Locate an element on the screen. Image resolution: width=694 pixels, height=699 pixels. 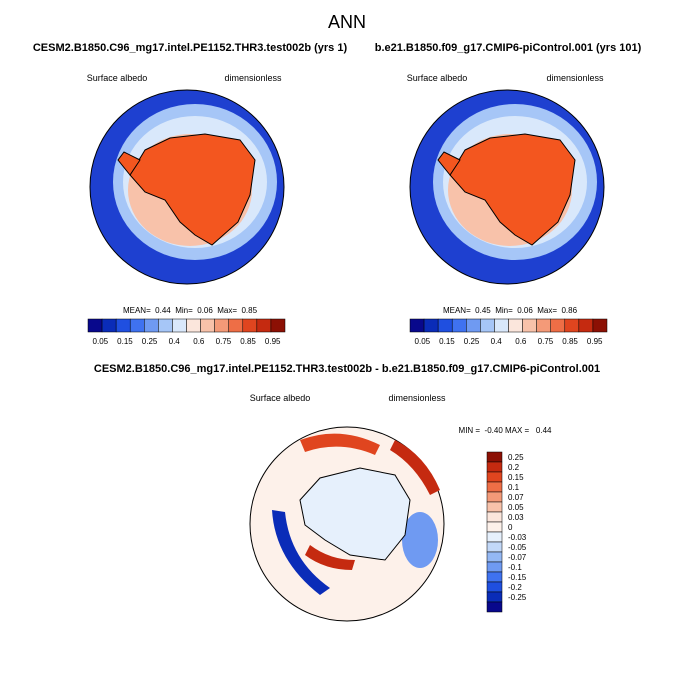
colorbar-label: -0.03 is located at coordinates (517, 537).